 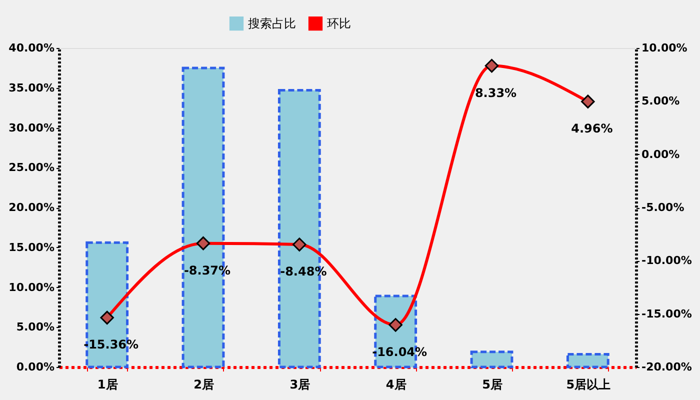 I want to click on y-tick-label: 25.00%, so click(x=31, y=167).